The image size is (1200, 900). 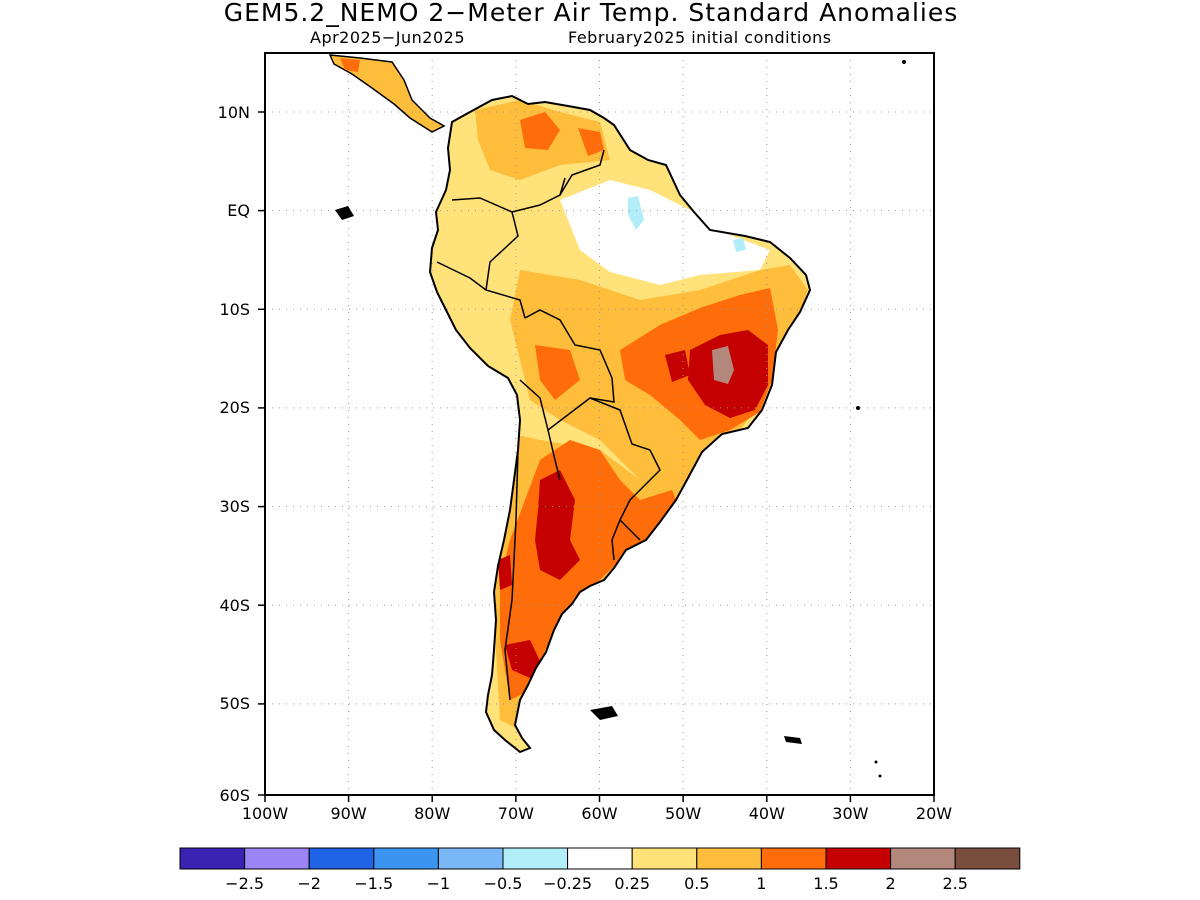 What do you see at coordinates (265, 813) in the screenshot?
I see `lon-label: 100W` at bounding box center [265, 813].